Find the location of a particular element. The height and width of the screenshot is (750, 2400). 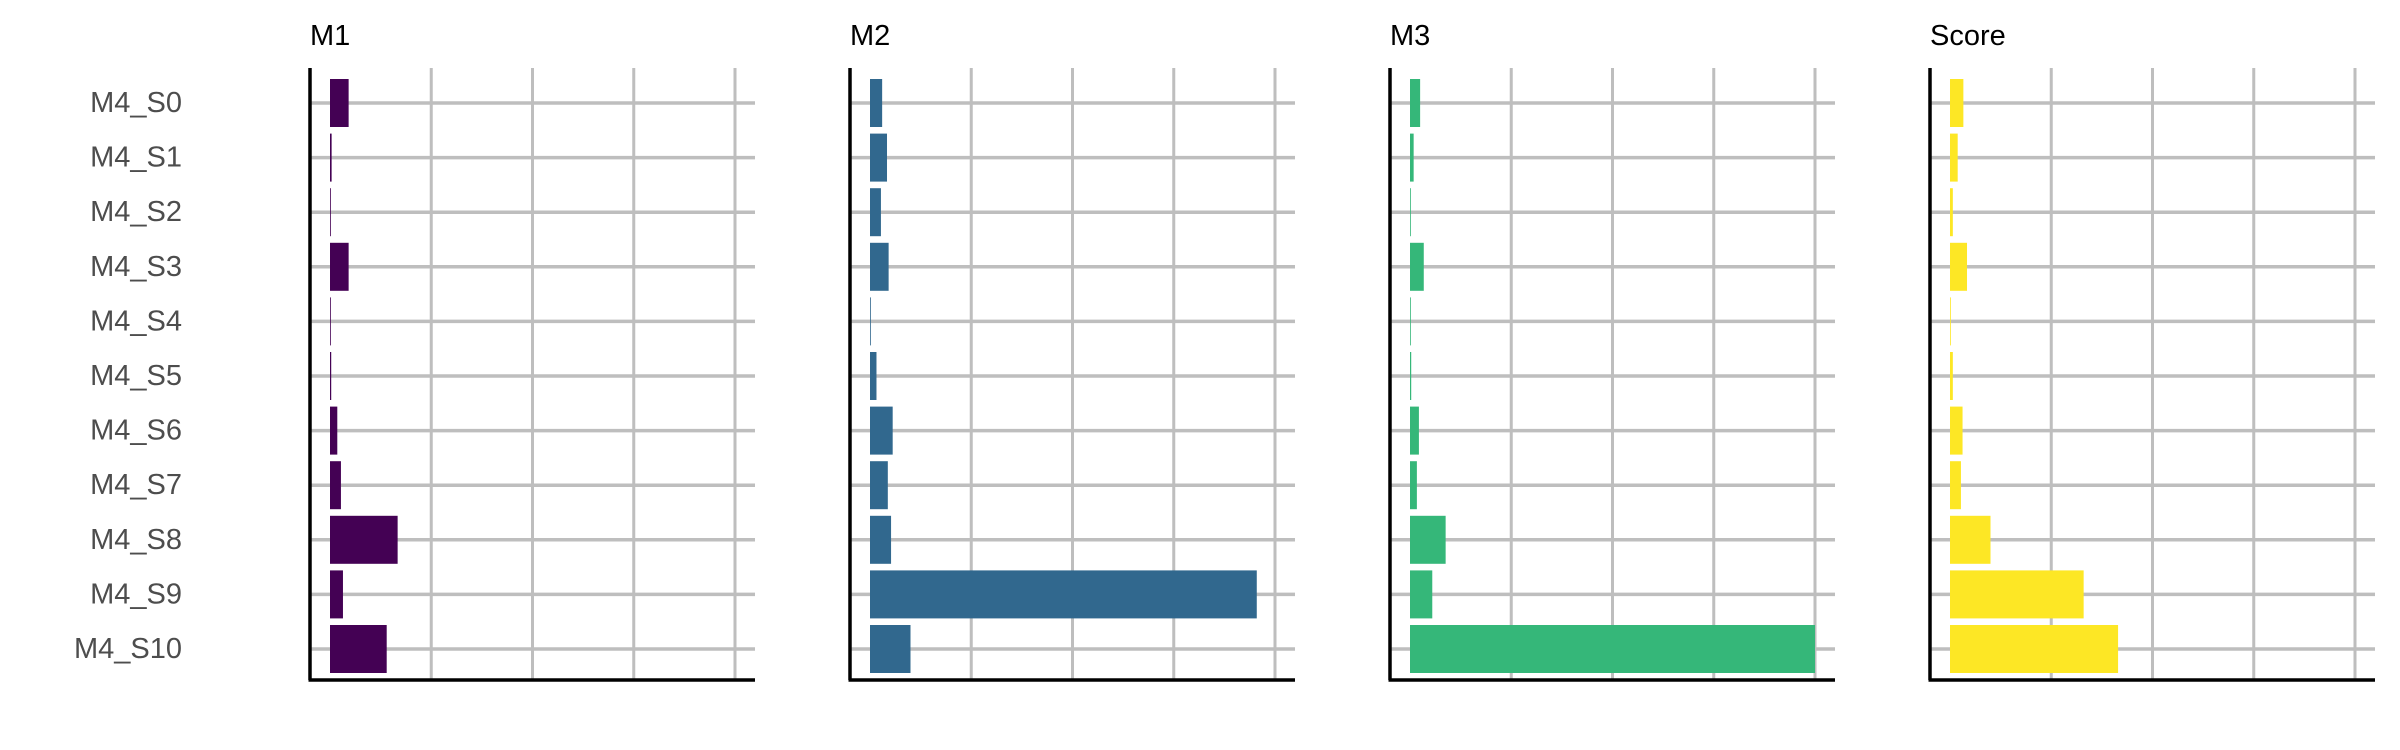

row-label: M4_S2 is located at coordinates (136, 212).